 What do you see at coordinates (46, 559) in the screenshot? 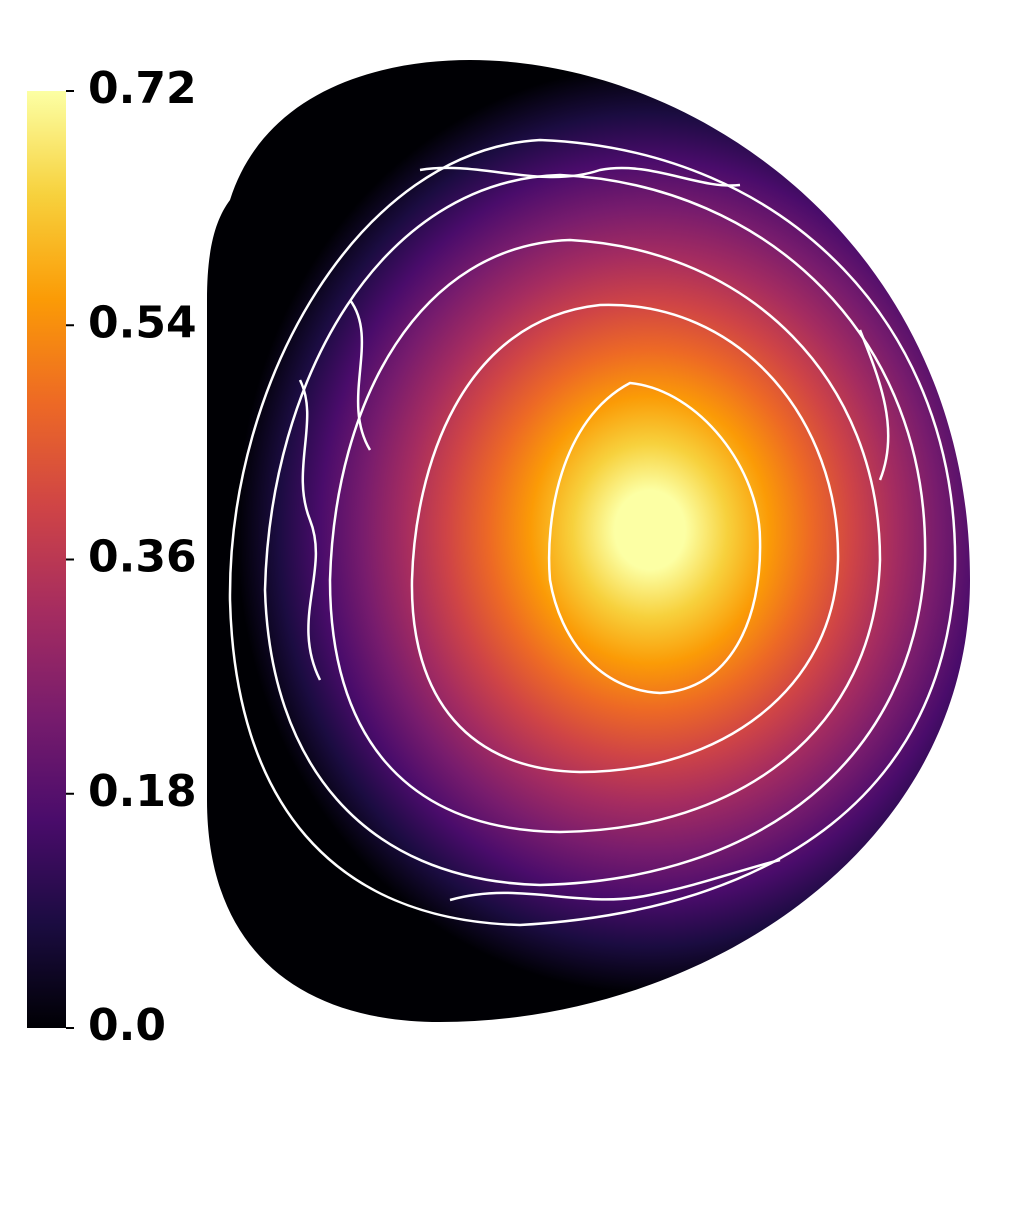
I see `colorbar` at bounding box center [46, 559].